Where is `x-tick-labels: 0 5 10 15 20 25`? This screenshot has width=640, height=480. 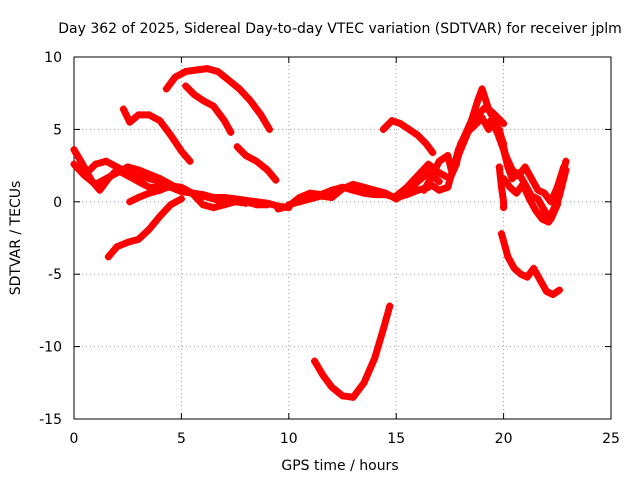 x-tick-labels: 0 5 10 15 20 25 is located at coordinates (345, 439).